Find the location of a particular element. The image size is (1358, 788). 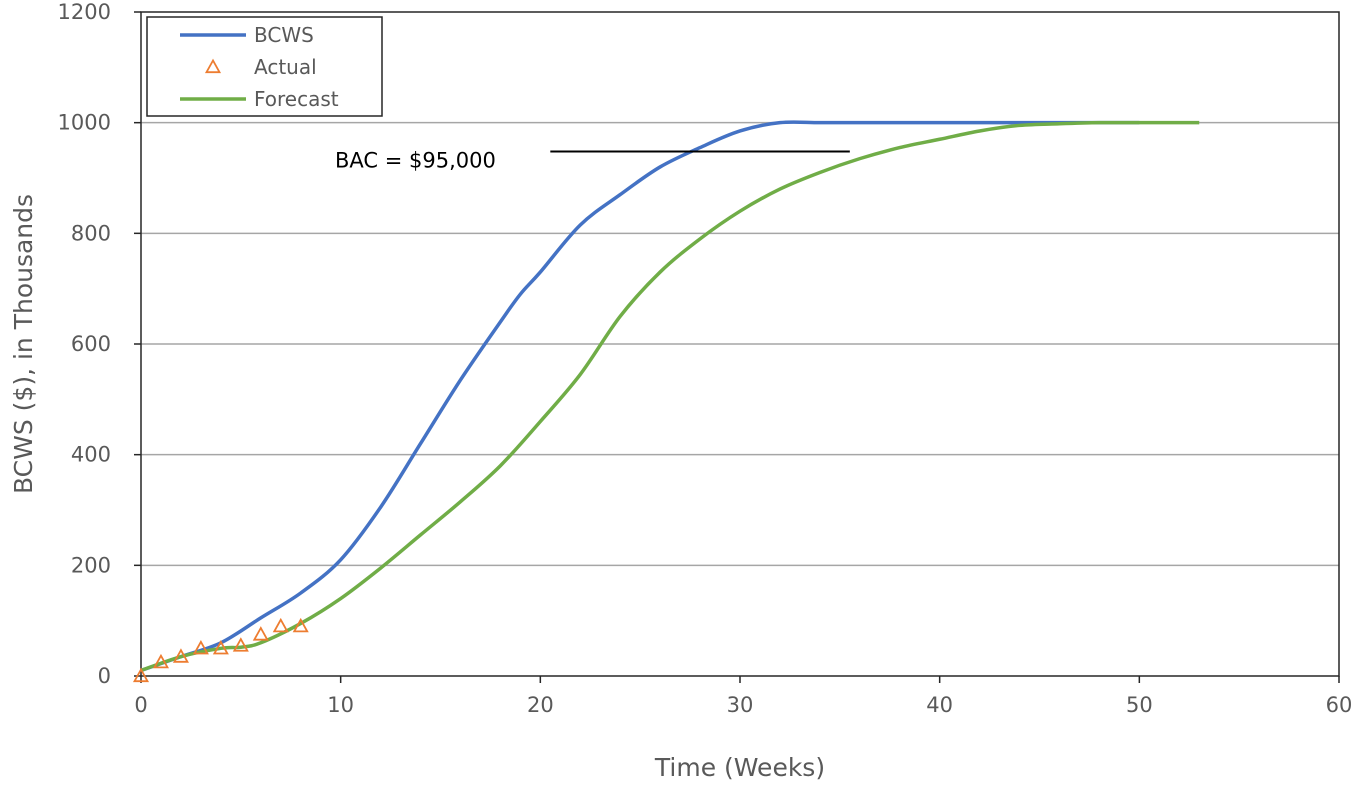

bac-annotation-label: BAC = $95,000 is located at coordinates (415, 160).